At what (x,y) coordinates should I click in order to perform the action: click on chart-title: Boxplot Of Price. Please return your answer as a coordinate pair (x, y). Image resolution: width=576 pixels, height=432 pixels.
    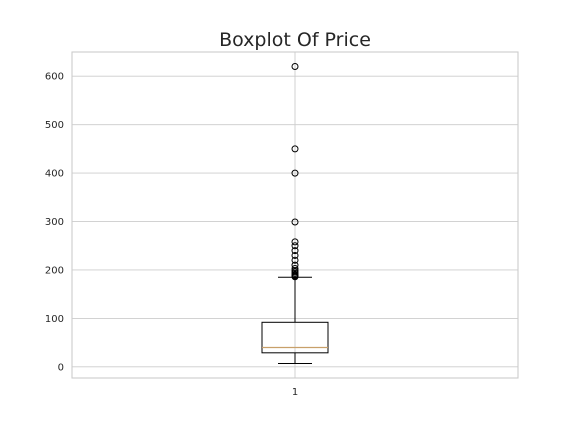
    Looking at the image, I should click on (295, 40).